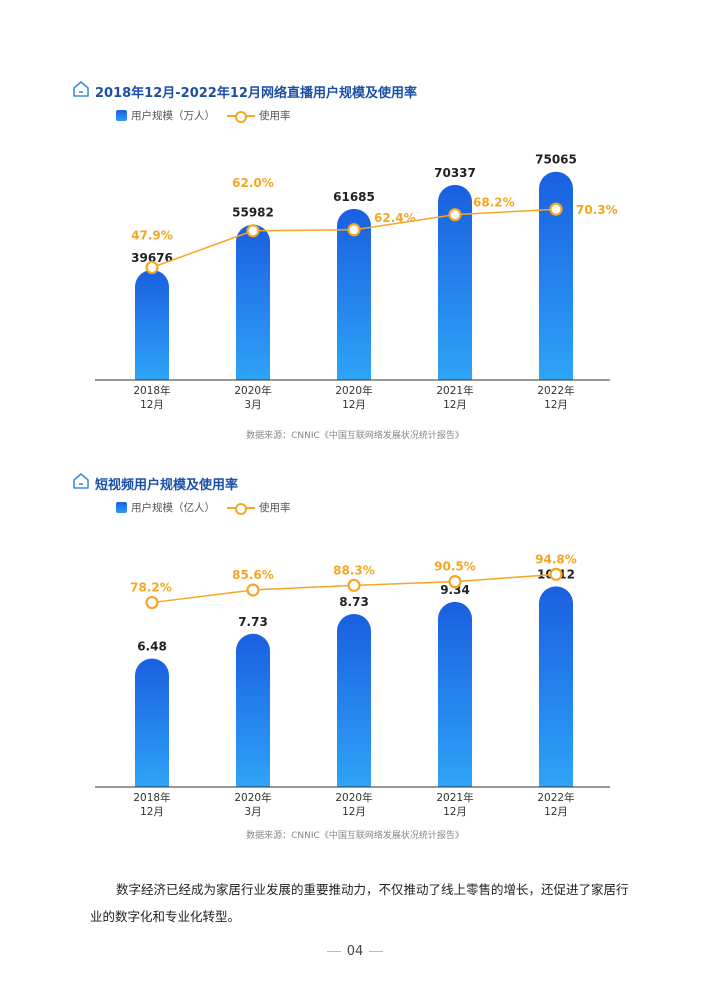 The width and height of the screenshot is (710, 996). I want to click on legend: 用户规模（万人） 使用率, so click(203, 115).